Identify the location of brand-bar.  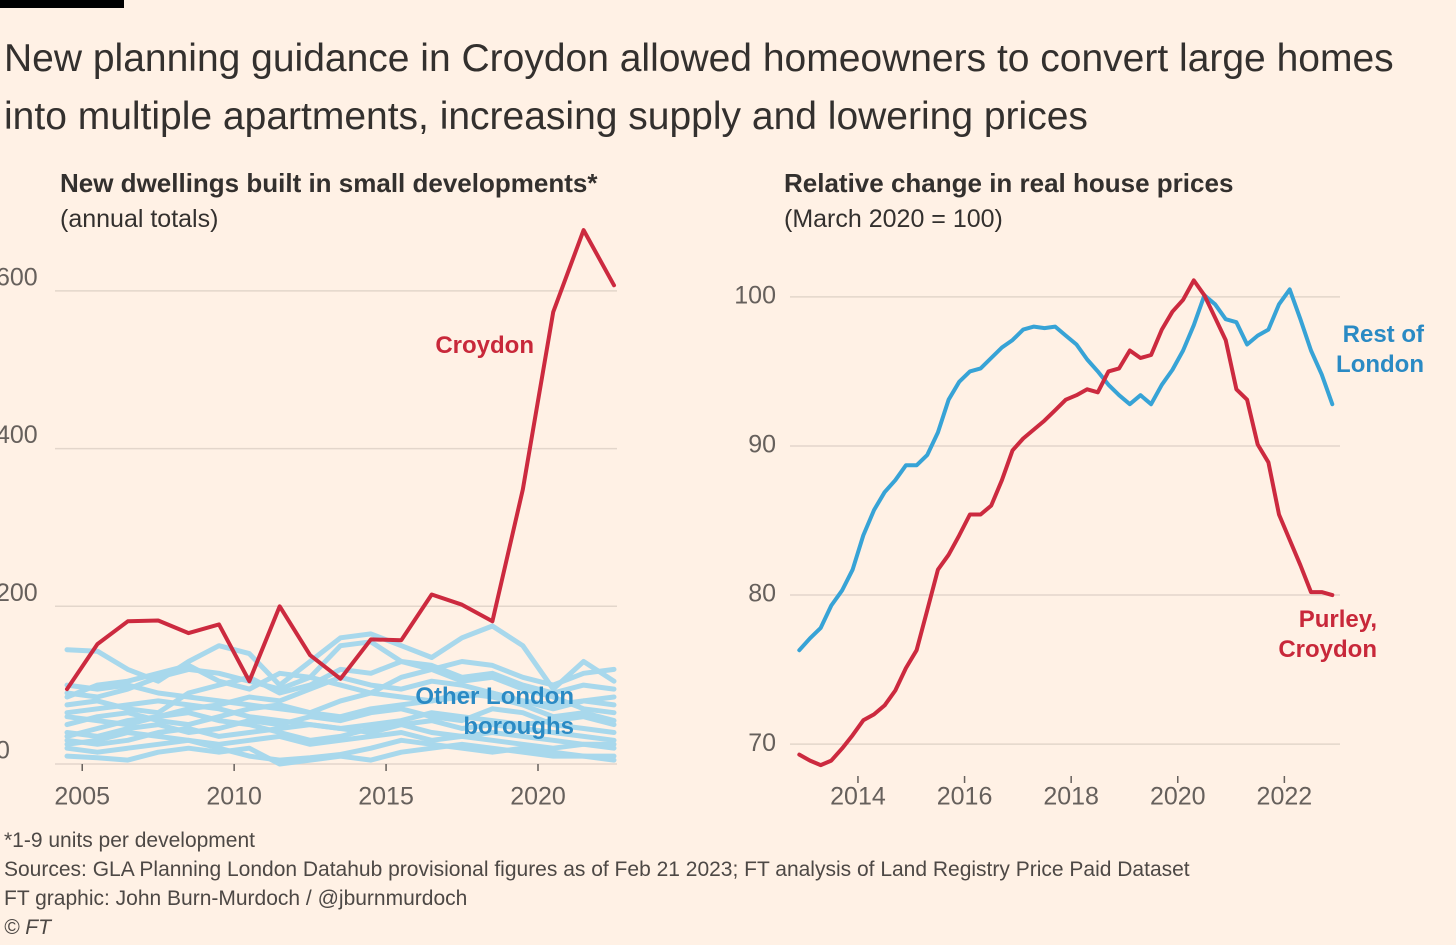
(62, 4).